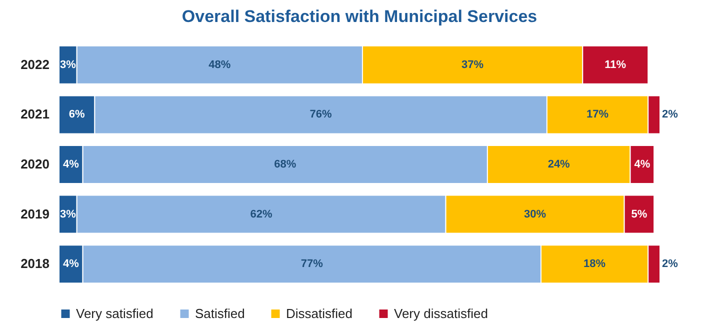 The image size is (718, 330). I want to click on legend-label: Very dissatisfied, so click(441, 313).